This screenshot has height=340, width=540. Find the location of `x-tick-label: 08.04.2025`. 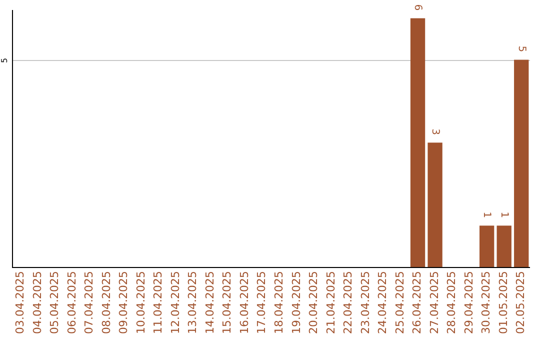

x-tick-label: 08.04.2025 is located at coordinates (106, 302).